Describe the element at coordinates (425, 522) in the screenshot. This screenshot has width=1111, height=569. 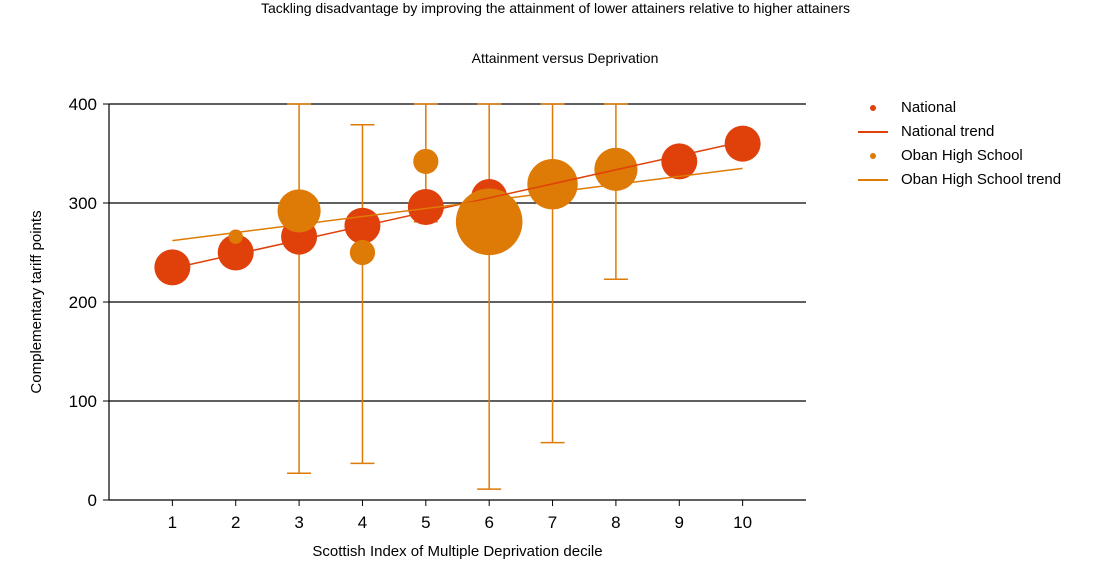
I see `x-tick-label: 5` at that location.